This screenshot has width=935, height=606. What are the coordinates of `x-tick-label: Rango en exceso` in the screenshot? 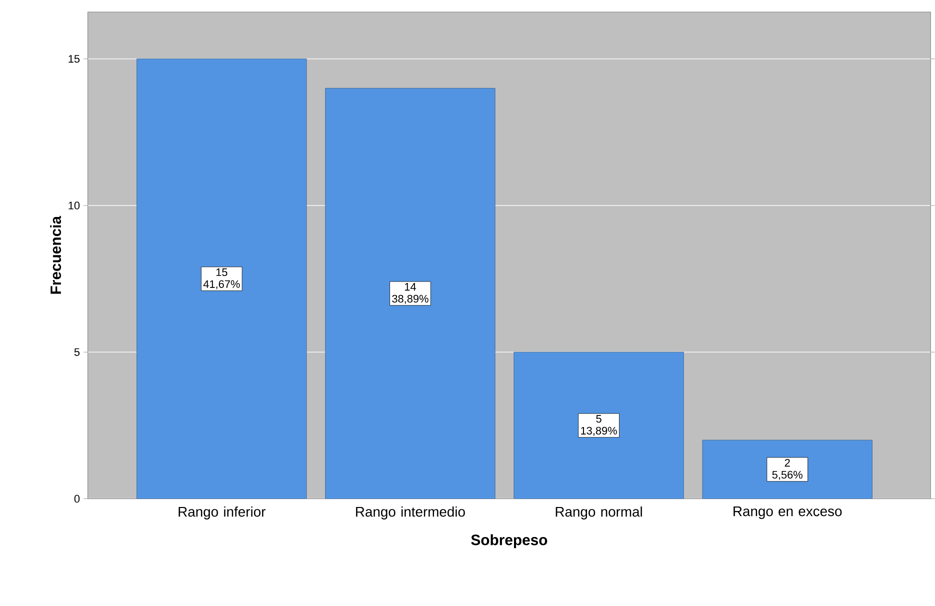 It's located at (788, 512).